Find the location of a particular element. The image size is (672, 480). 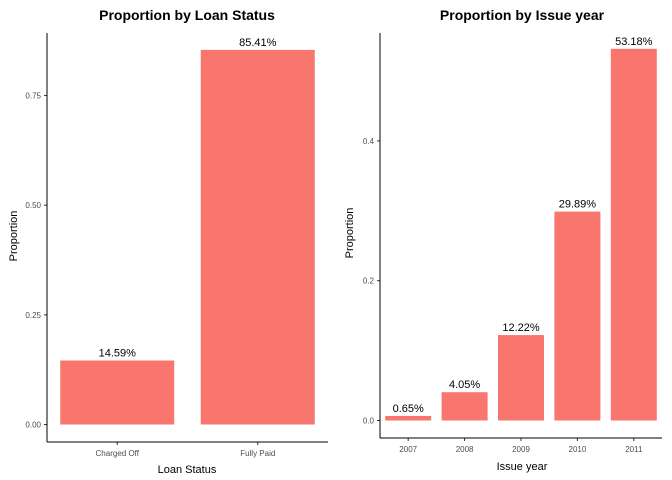

chart-title: Proportion by Issue year is located at coordinates (522, 15).